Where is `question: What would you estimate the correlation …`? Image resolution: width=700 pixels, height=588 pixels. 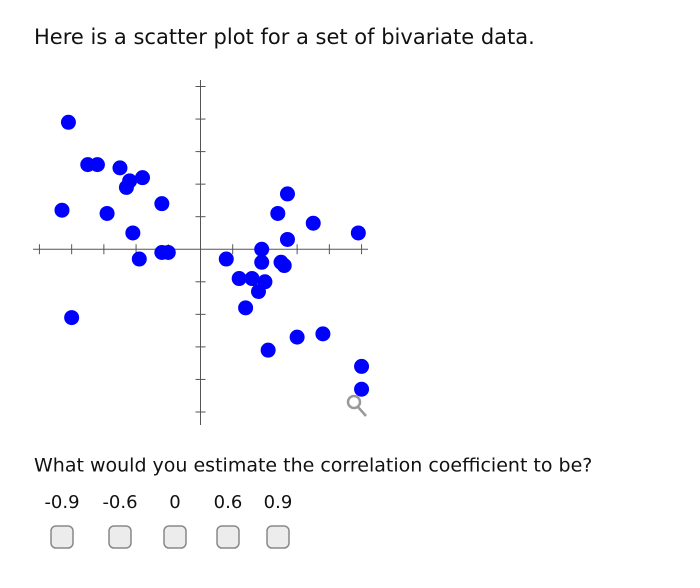 question: What would you estimate the correlation … is located at coordinates (313, 466).